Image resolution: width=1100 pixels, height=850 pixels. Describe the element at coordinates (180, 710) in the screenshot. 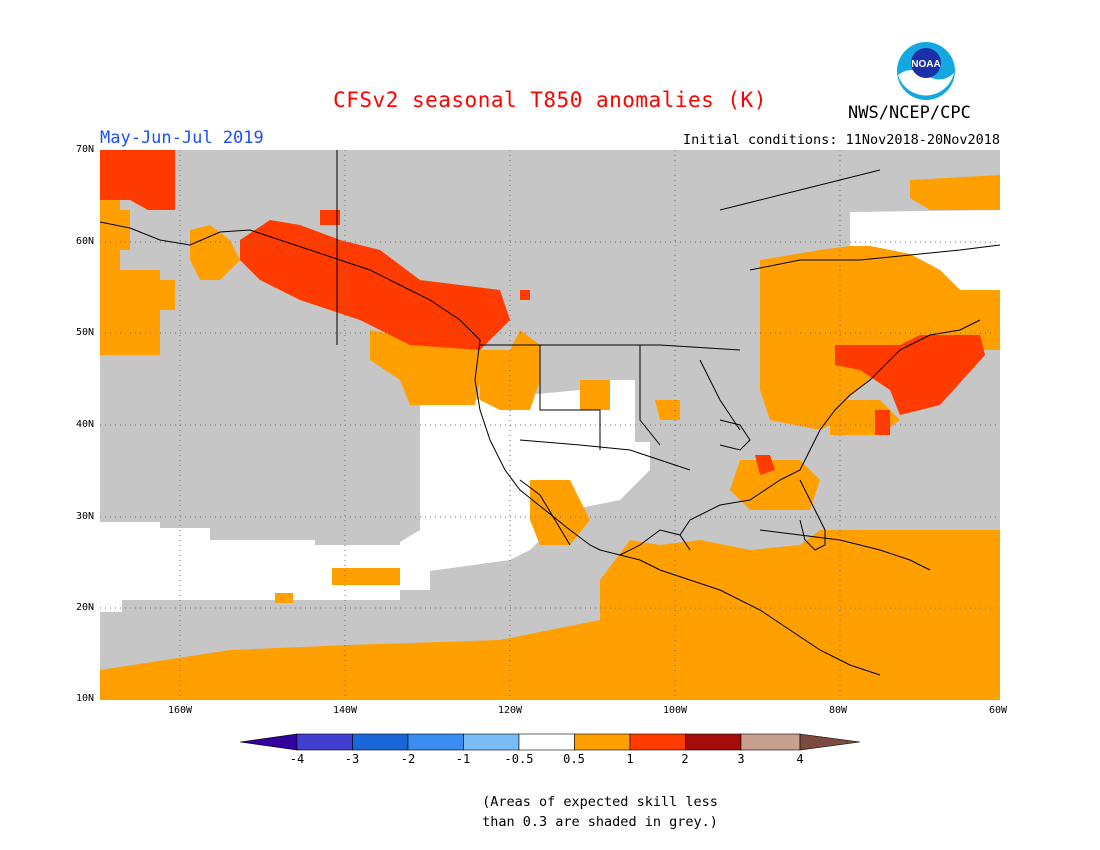

I see `lon-label-160w: 160W` at that location.